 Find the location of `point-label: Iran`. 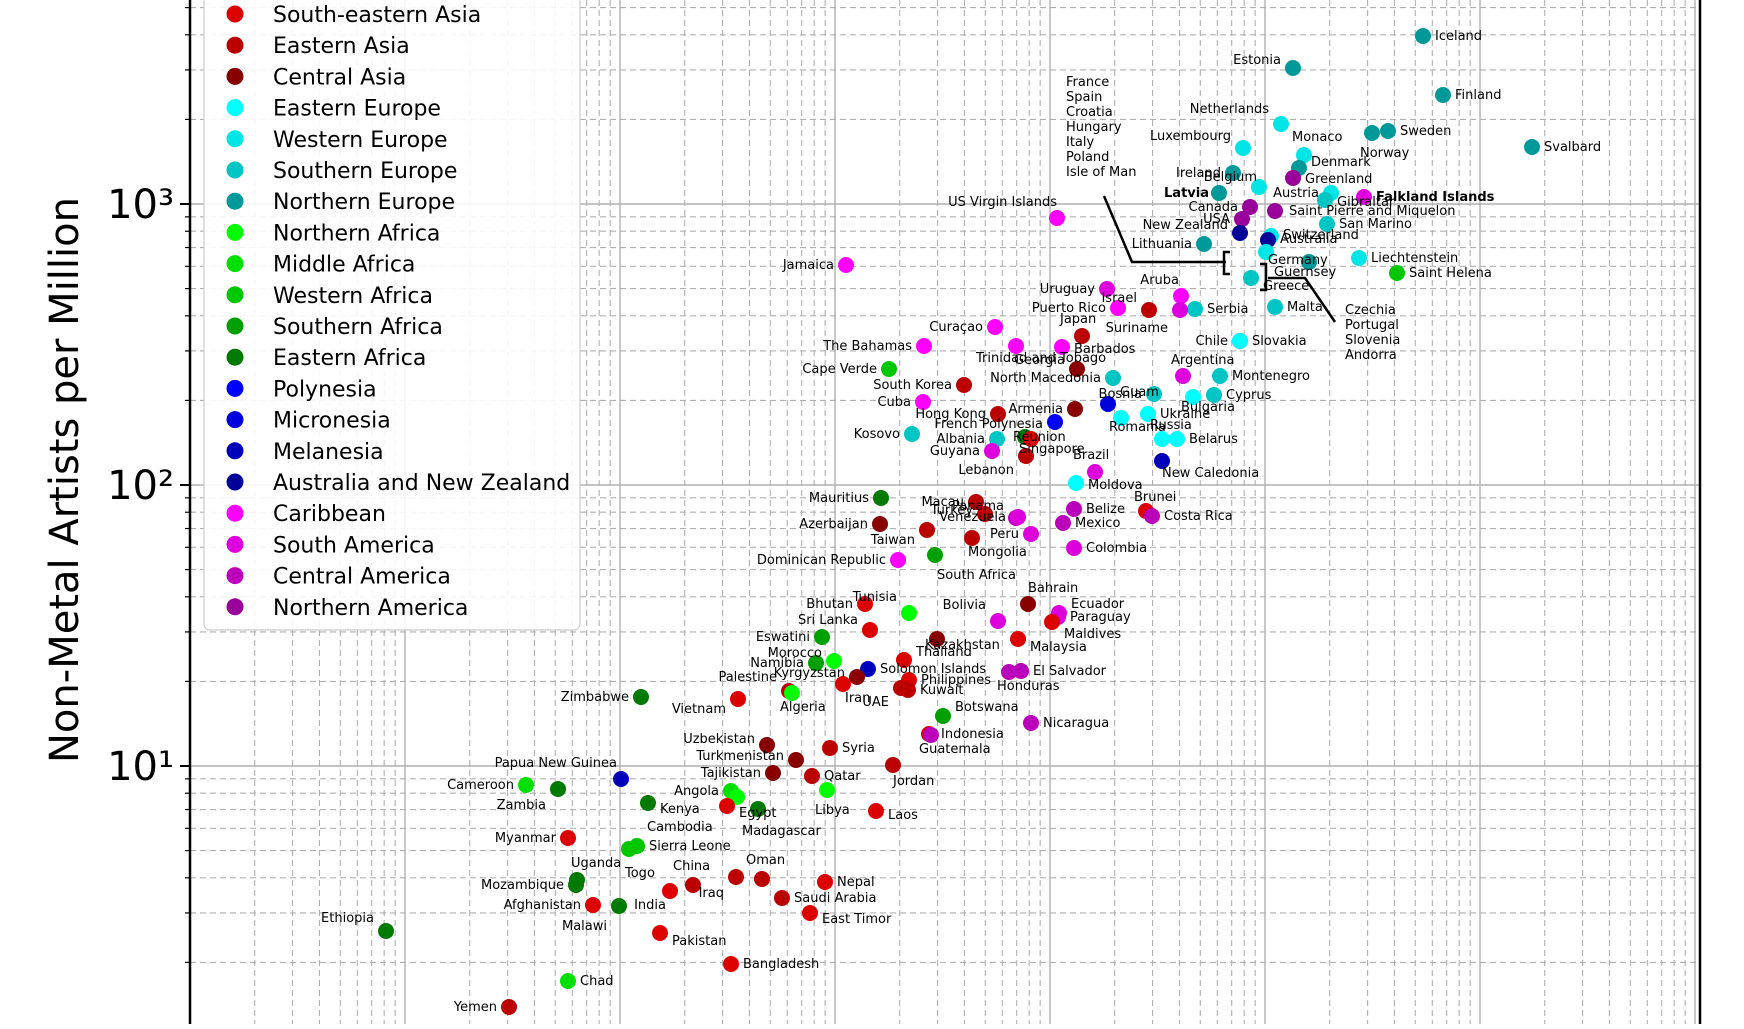

point-label: Iran is located at coordinates (857, 698).